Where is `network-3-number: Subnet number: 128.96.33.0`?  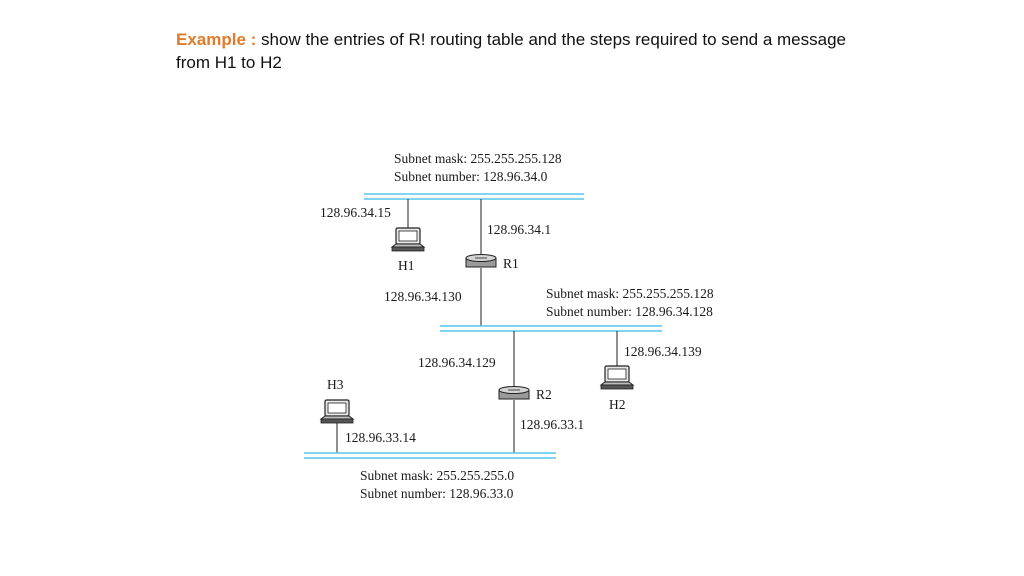 network-3-number: Subnet number: 128.96.33.0 is located at coordinates (437, 493).